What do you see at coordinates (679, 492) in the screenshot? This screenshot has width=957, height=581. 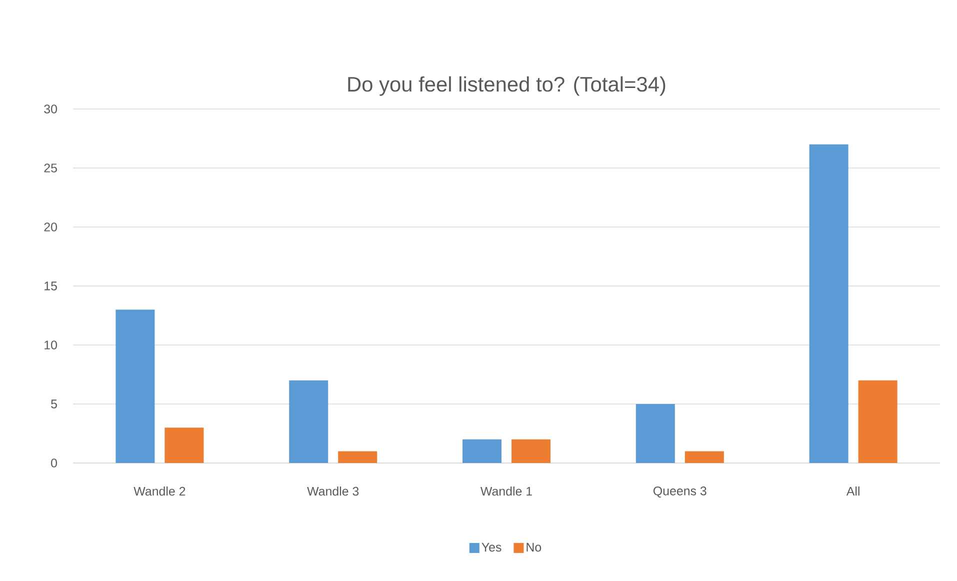 I see `x-tick-label: Queens 3` at bounding box center [679, 492].